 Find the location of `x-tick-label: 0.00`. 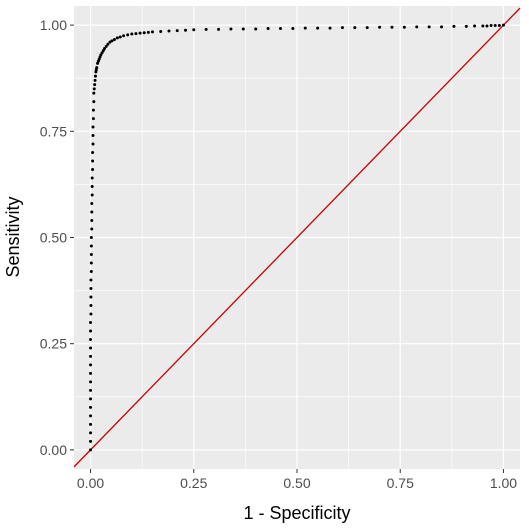

x-tick-label: 0.00 is located at coordinates (90, 483).